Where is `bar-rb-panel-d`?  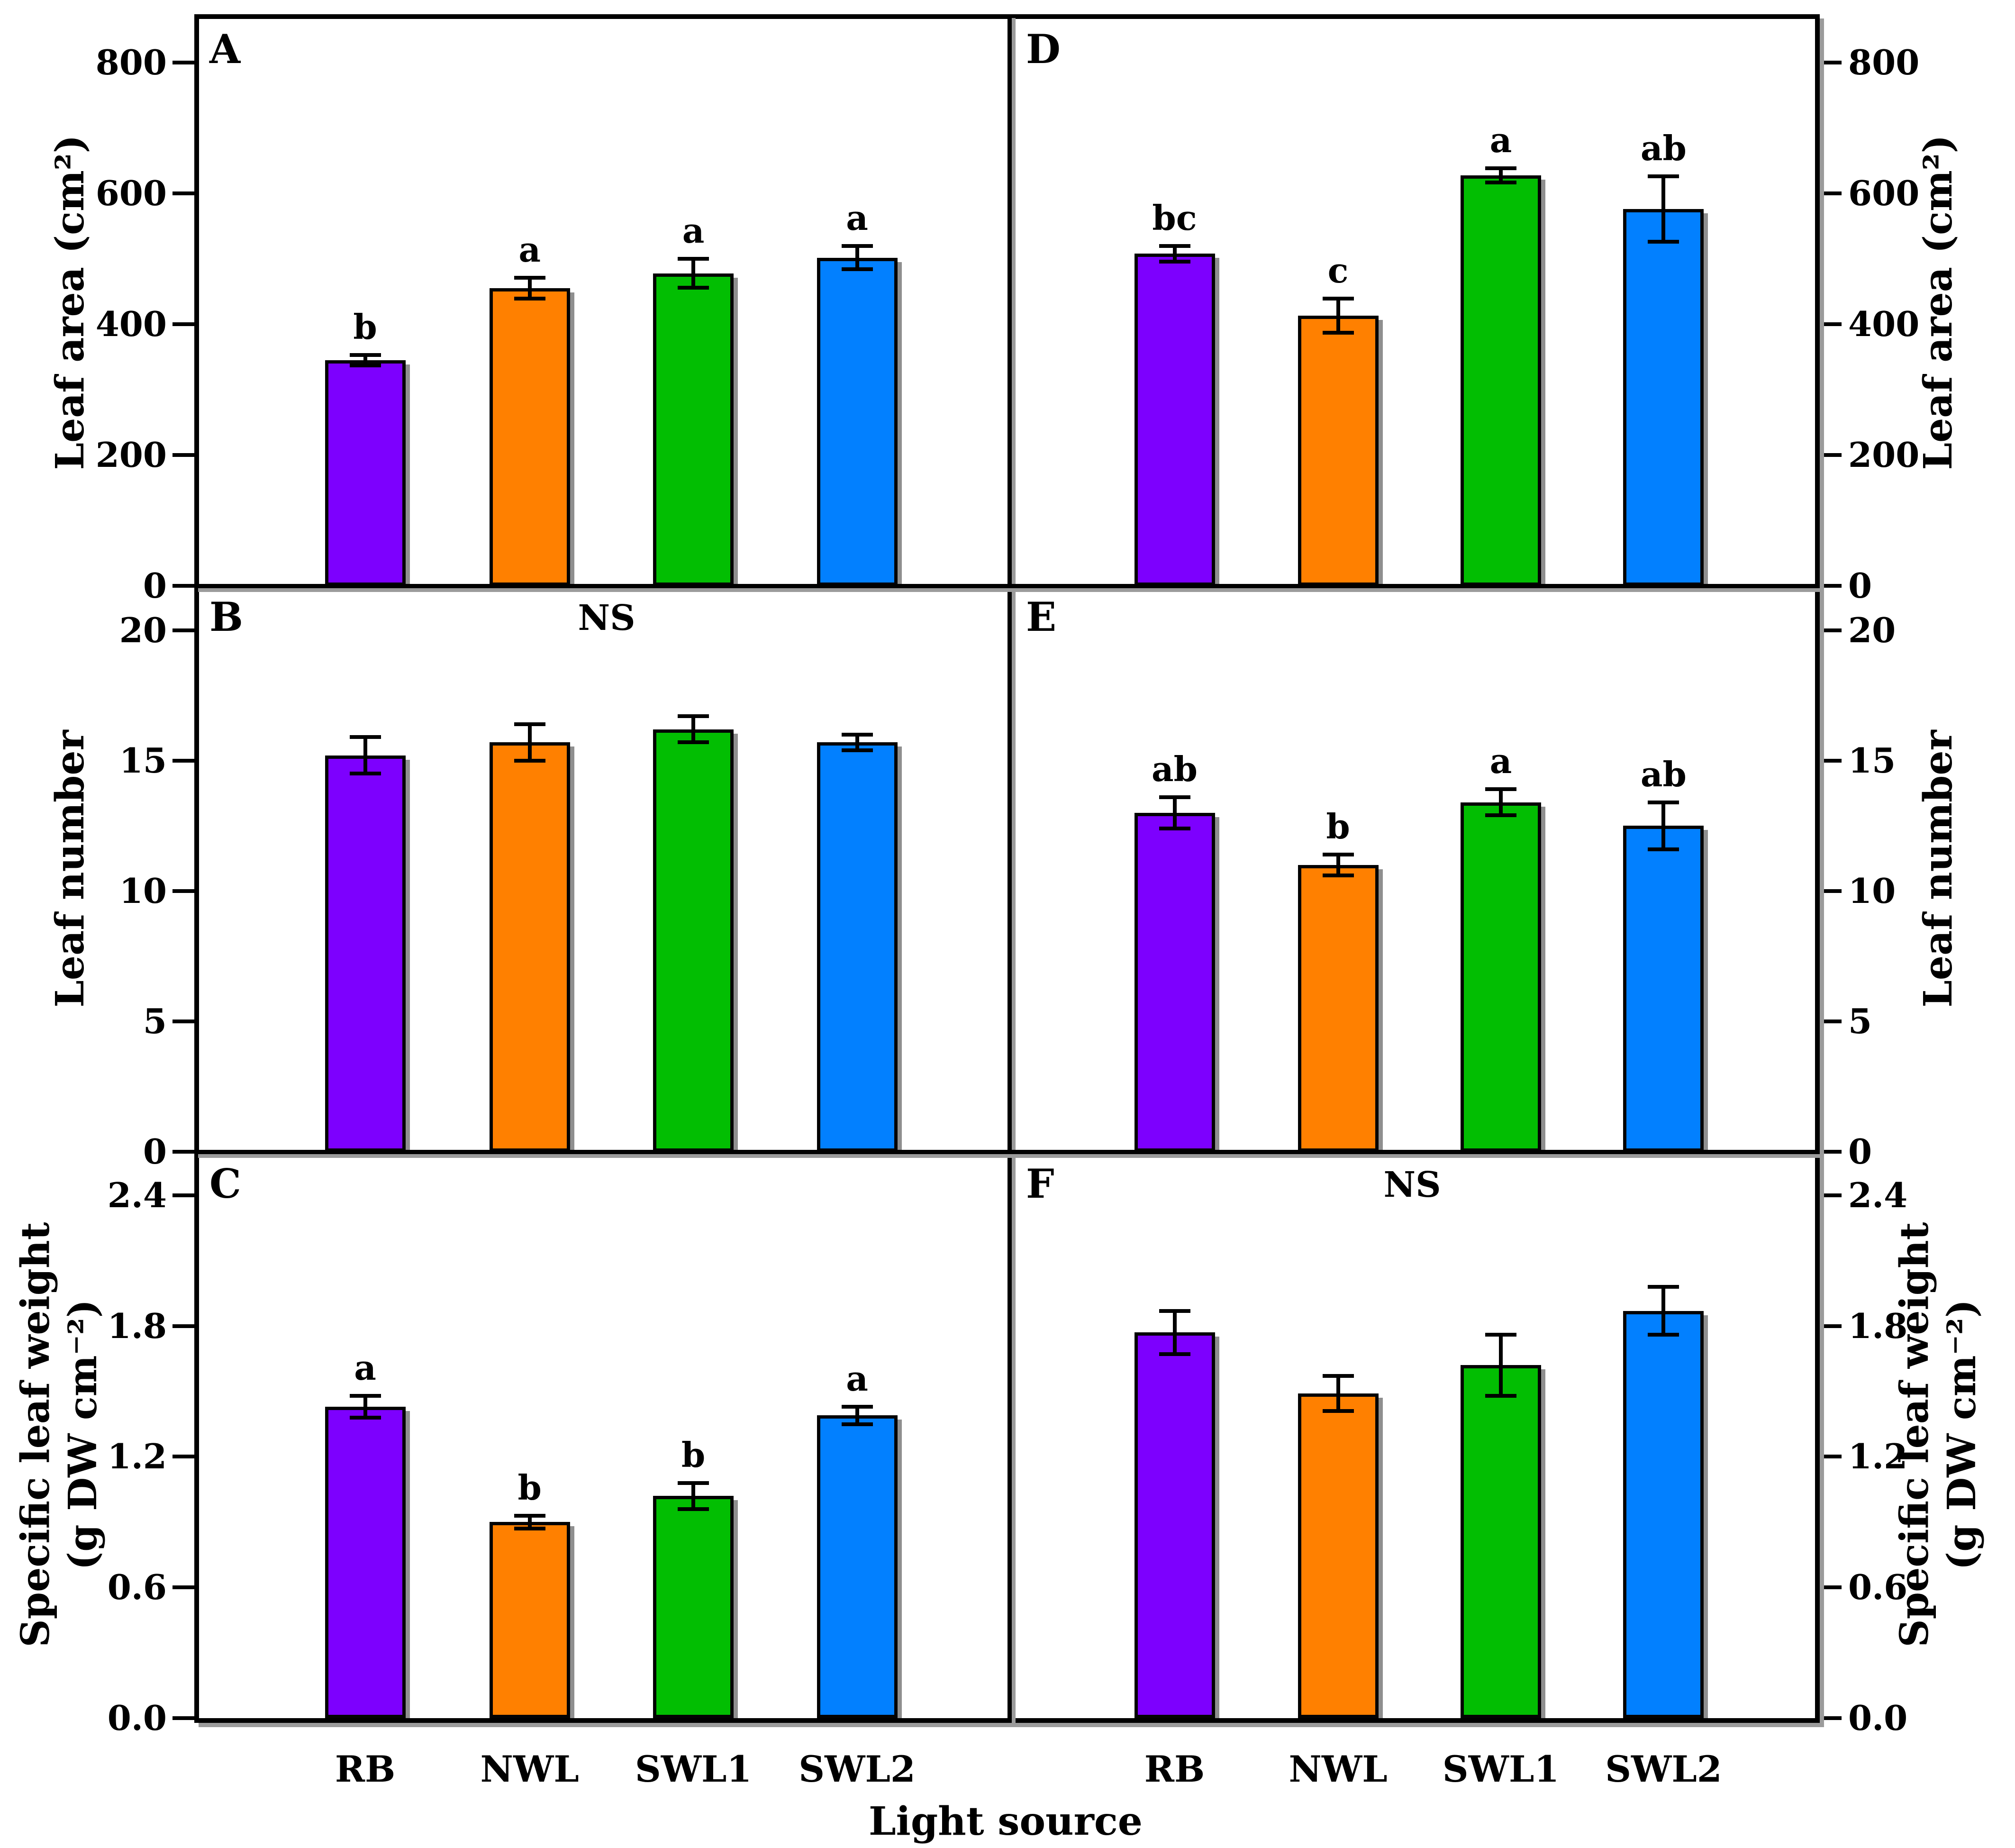
bar-rb-panel-d is located at coordinates (1174, 420).